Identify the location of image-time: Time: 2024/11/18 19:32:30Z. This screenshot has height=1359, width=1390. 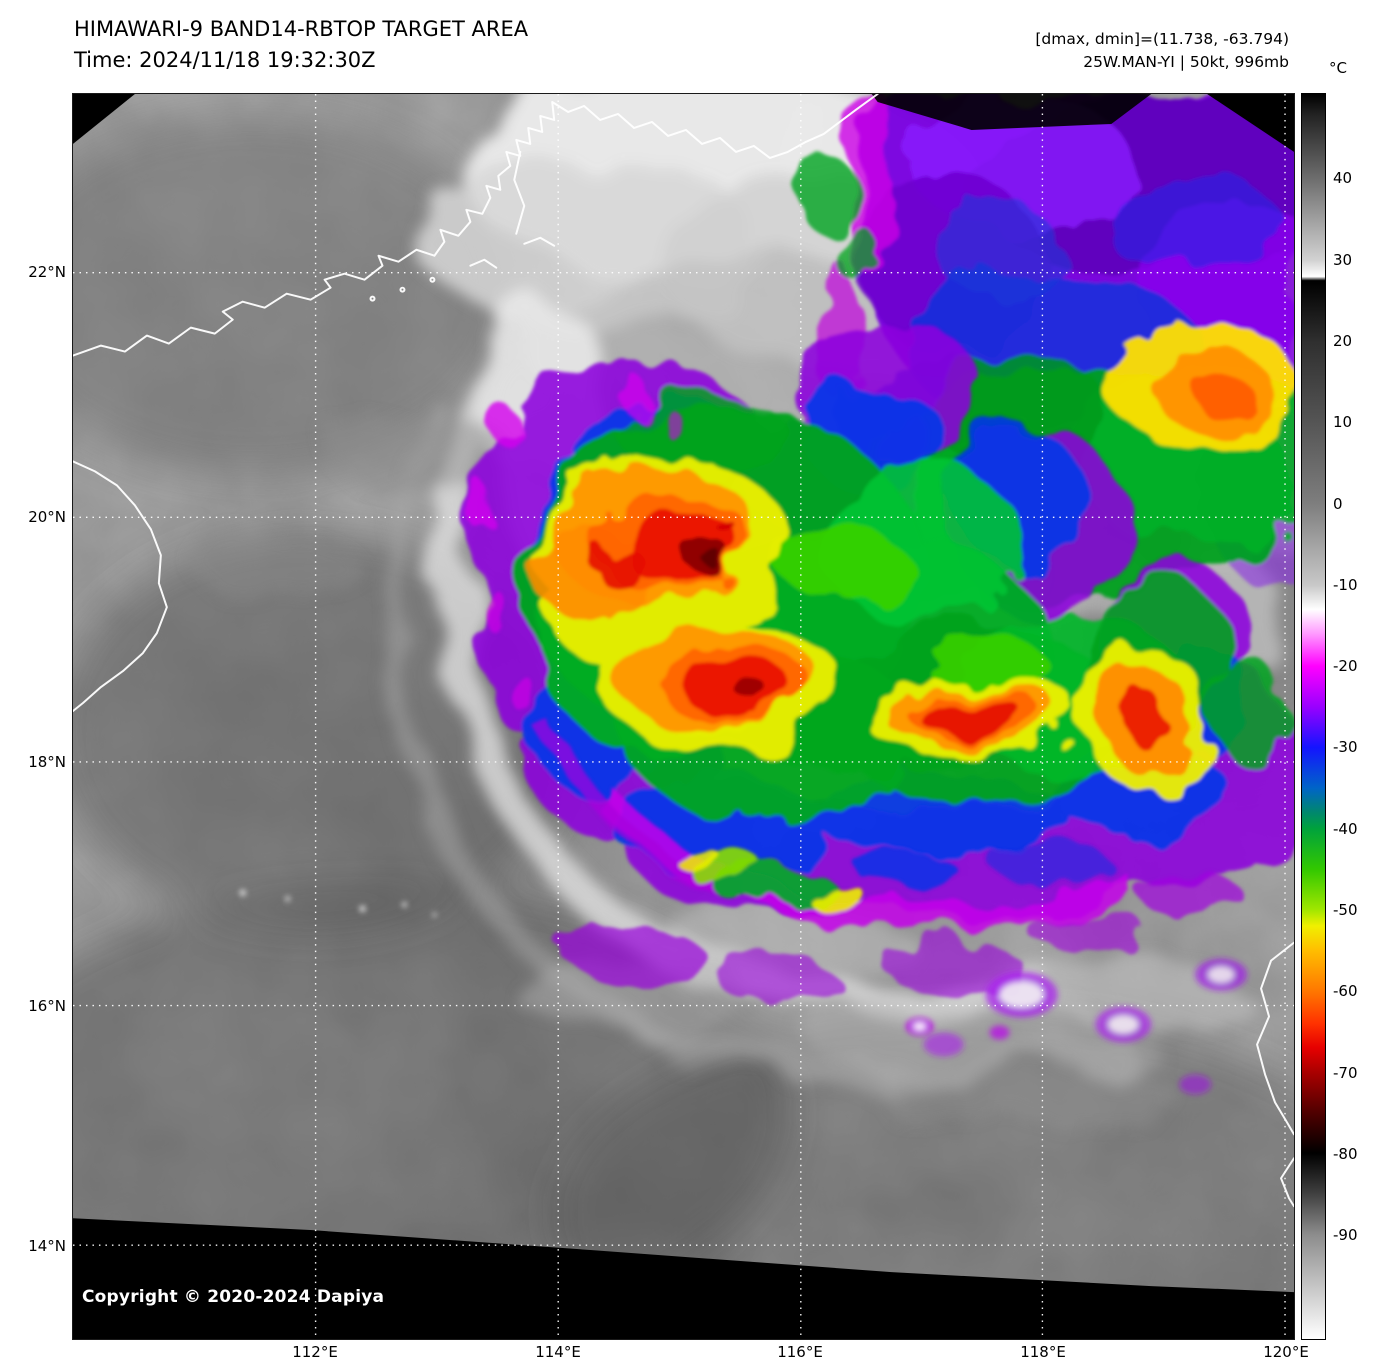
(225, 60).